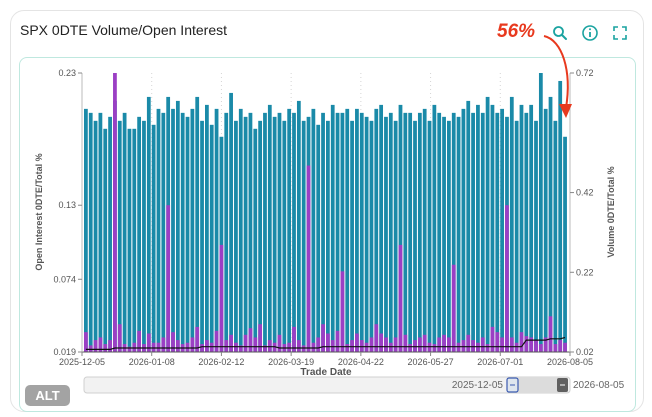 The height and width of the screenshot is (417, 652). I want to click on chart-title: SPX 0DTE Volume/Open Interest, so click(123, 30).